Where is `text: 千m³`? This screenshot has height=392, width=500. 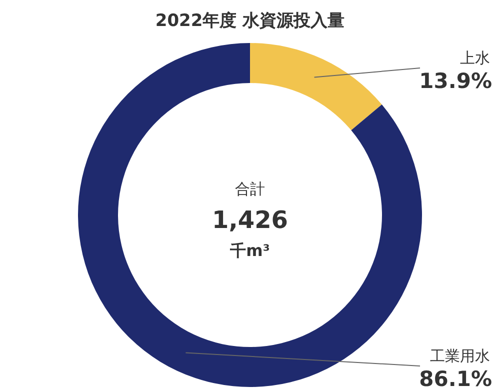 text: 千m³ is located at coordinates (249, 250).